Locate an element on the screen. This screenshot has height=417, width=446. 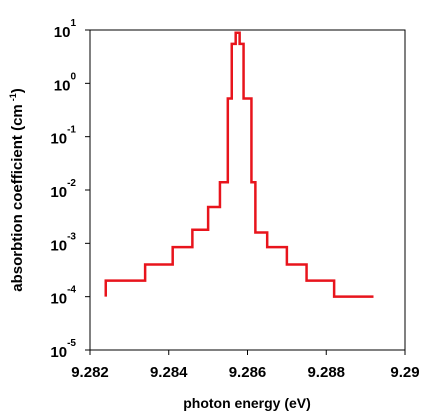
y-tick-exponent: 1 is located at coordinates (73, 23).